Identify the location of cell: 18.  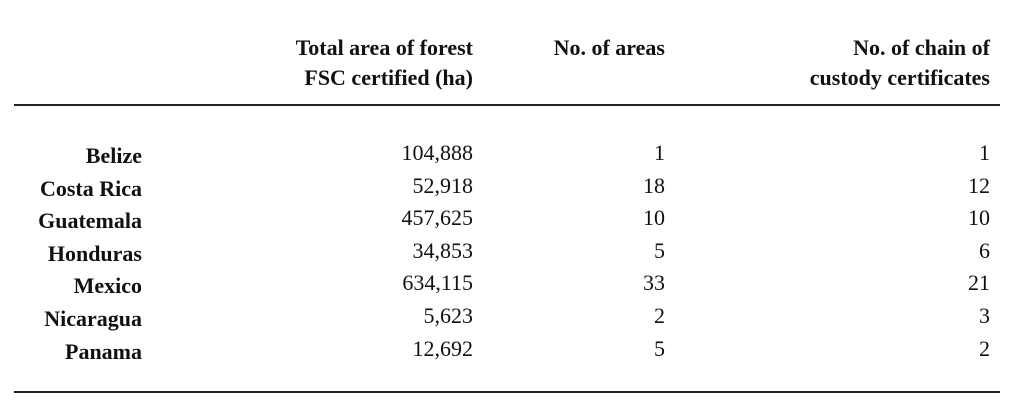
(654, 185).